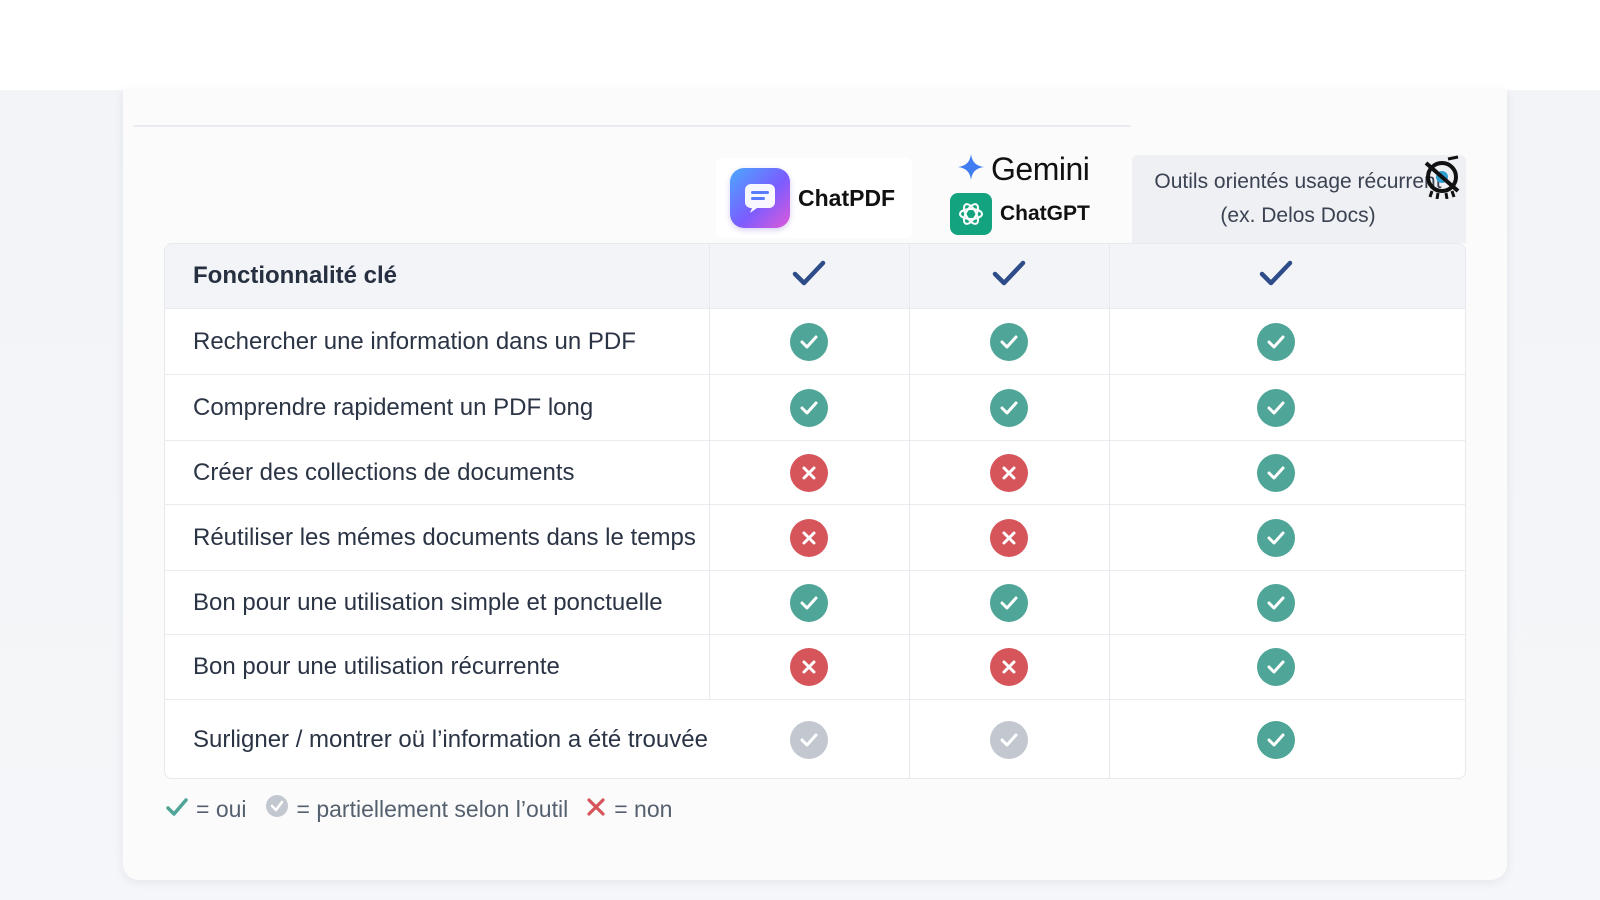  I want to click on gemini-sparkle-icon, so click(971, 169).